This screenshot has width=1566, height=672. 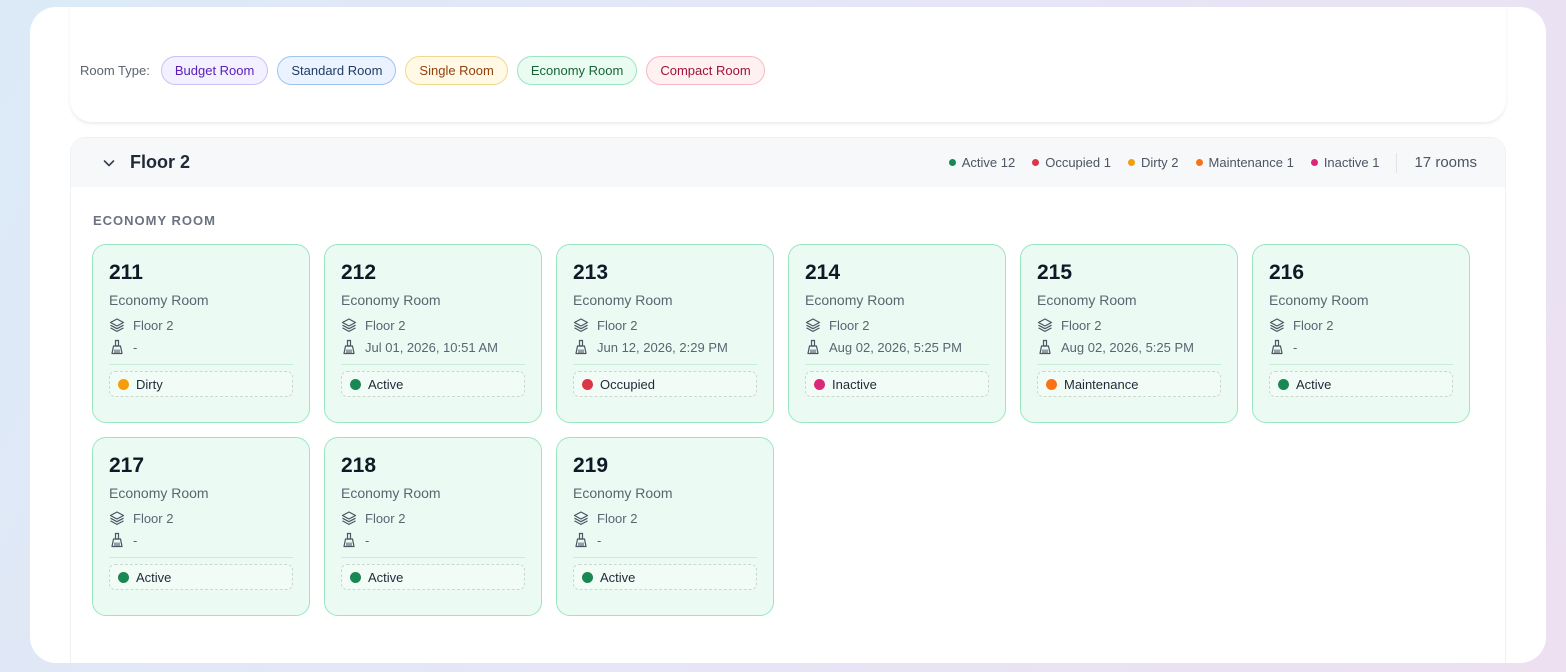 I want to click on room-status-text: Inactive, so click(x=854, y=384).